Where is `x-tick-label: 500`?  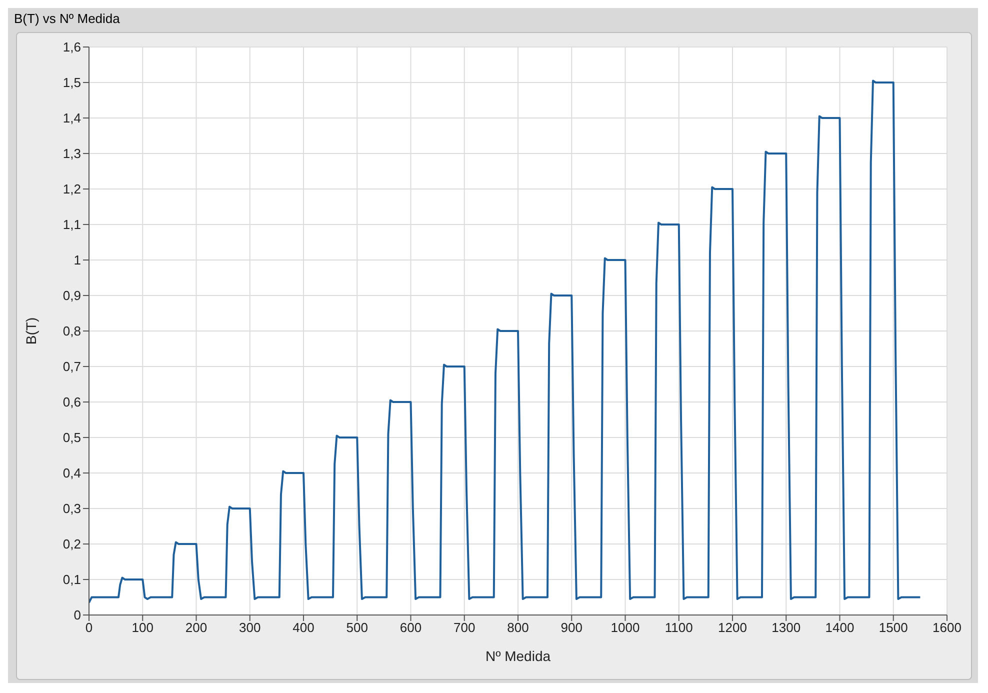
x-tick-label: 500 is located at coordinates (357, 628).